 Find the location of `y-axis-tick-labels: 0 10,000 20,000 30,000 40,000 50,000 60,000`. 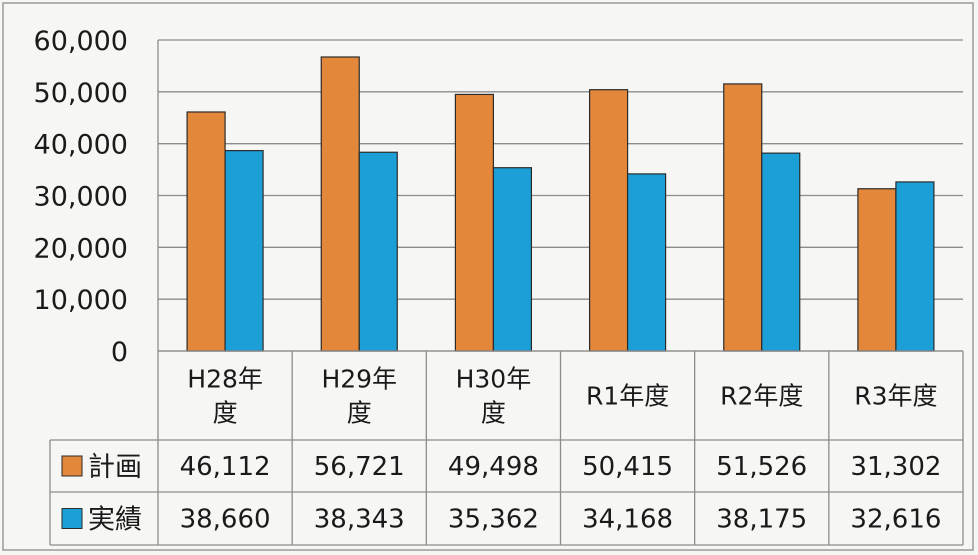

y-axis-tick-labels: 0 10,000 20,000 30,000 40,000 50,000 60,000 is located at coordinates (81, 197).